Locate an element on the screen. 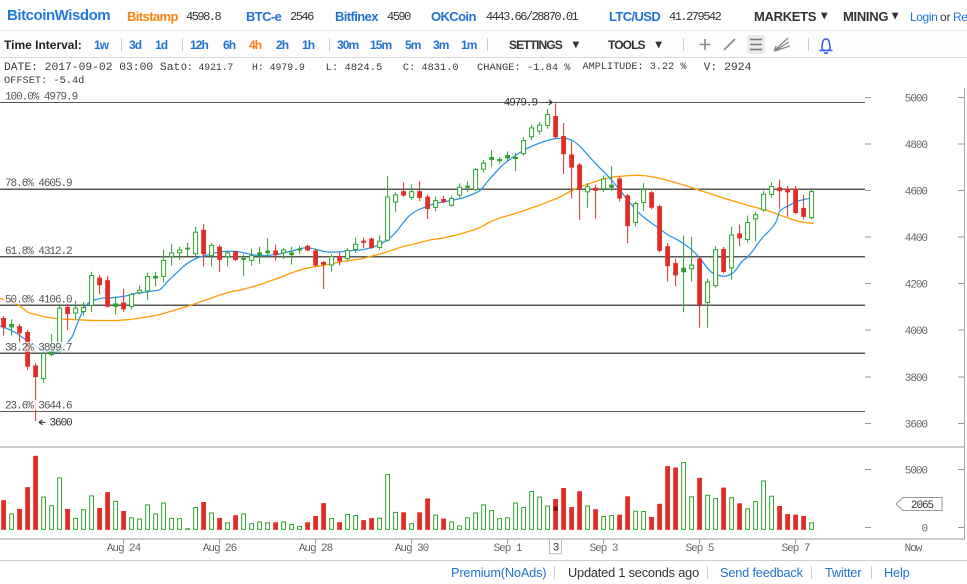 The width and height of the screenshot is (967, 584). svg-text: Now is located at coordinates (914, 549).